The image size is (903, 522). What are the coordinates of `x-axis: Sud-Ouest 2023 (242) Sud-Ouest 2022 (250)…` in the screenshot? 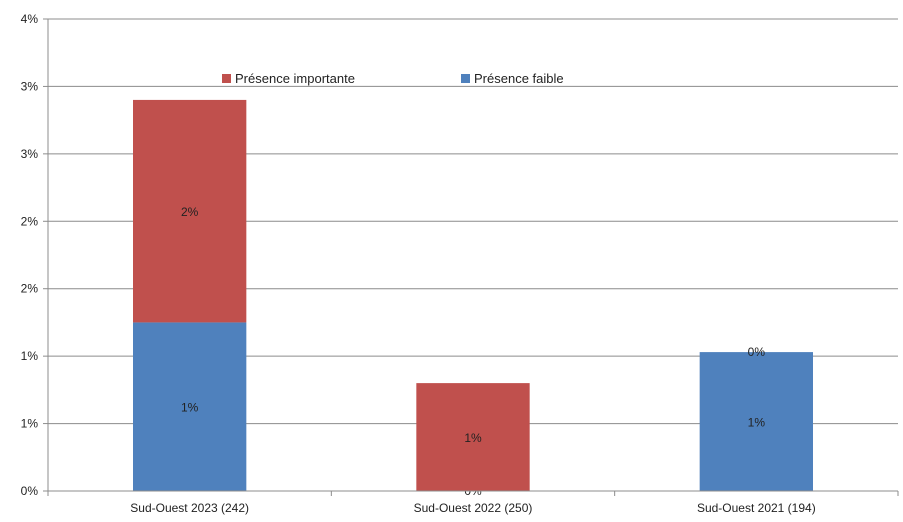 It's located at (473, 502).